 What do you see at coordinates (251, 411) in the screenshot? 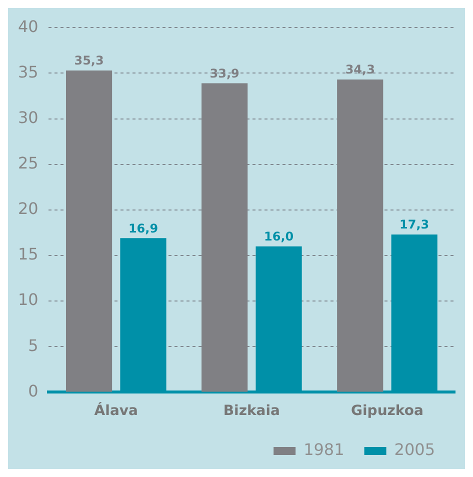
I see `x-tick-label: Bizkaia` at bounding box center [251, 411].